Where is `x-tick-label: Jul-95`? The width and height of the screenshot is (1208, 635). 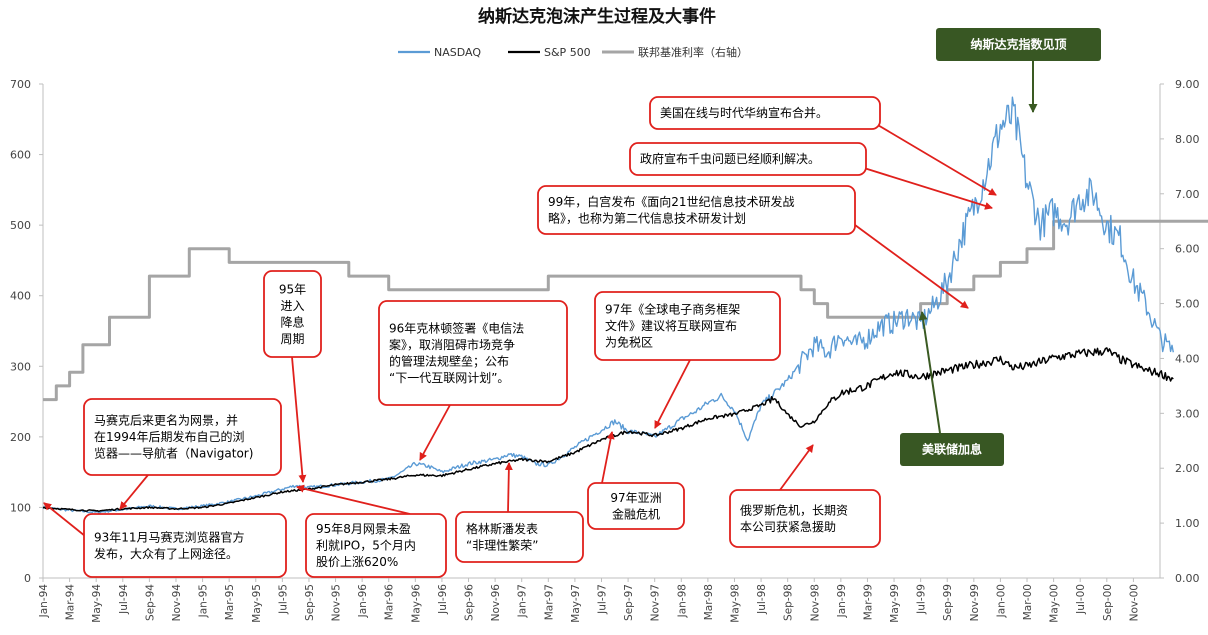
x-tick-label: Jul-95 is located at coordinates (283, 599).